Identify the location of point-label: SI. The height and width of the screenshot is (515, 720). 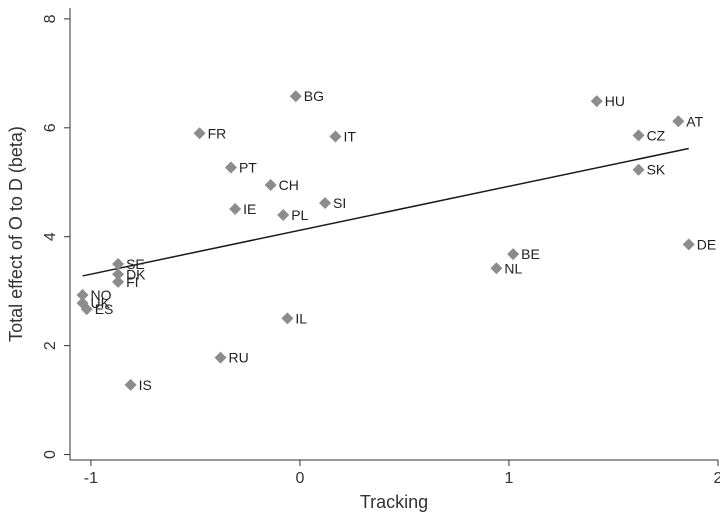
(339, 203).